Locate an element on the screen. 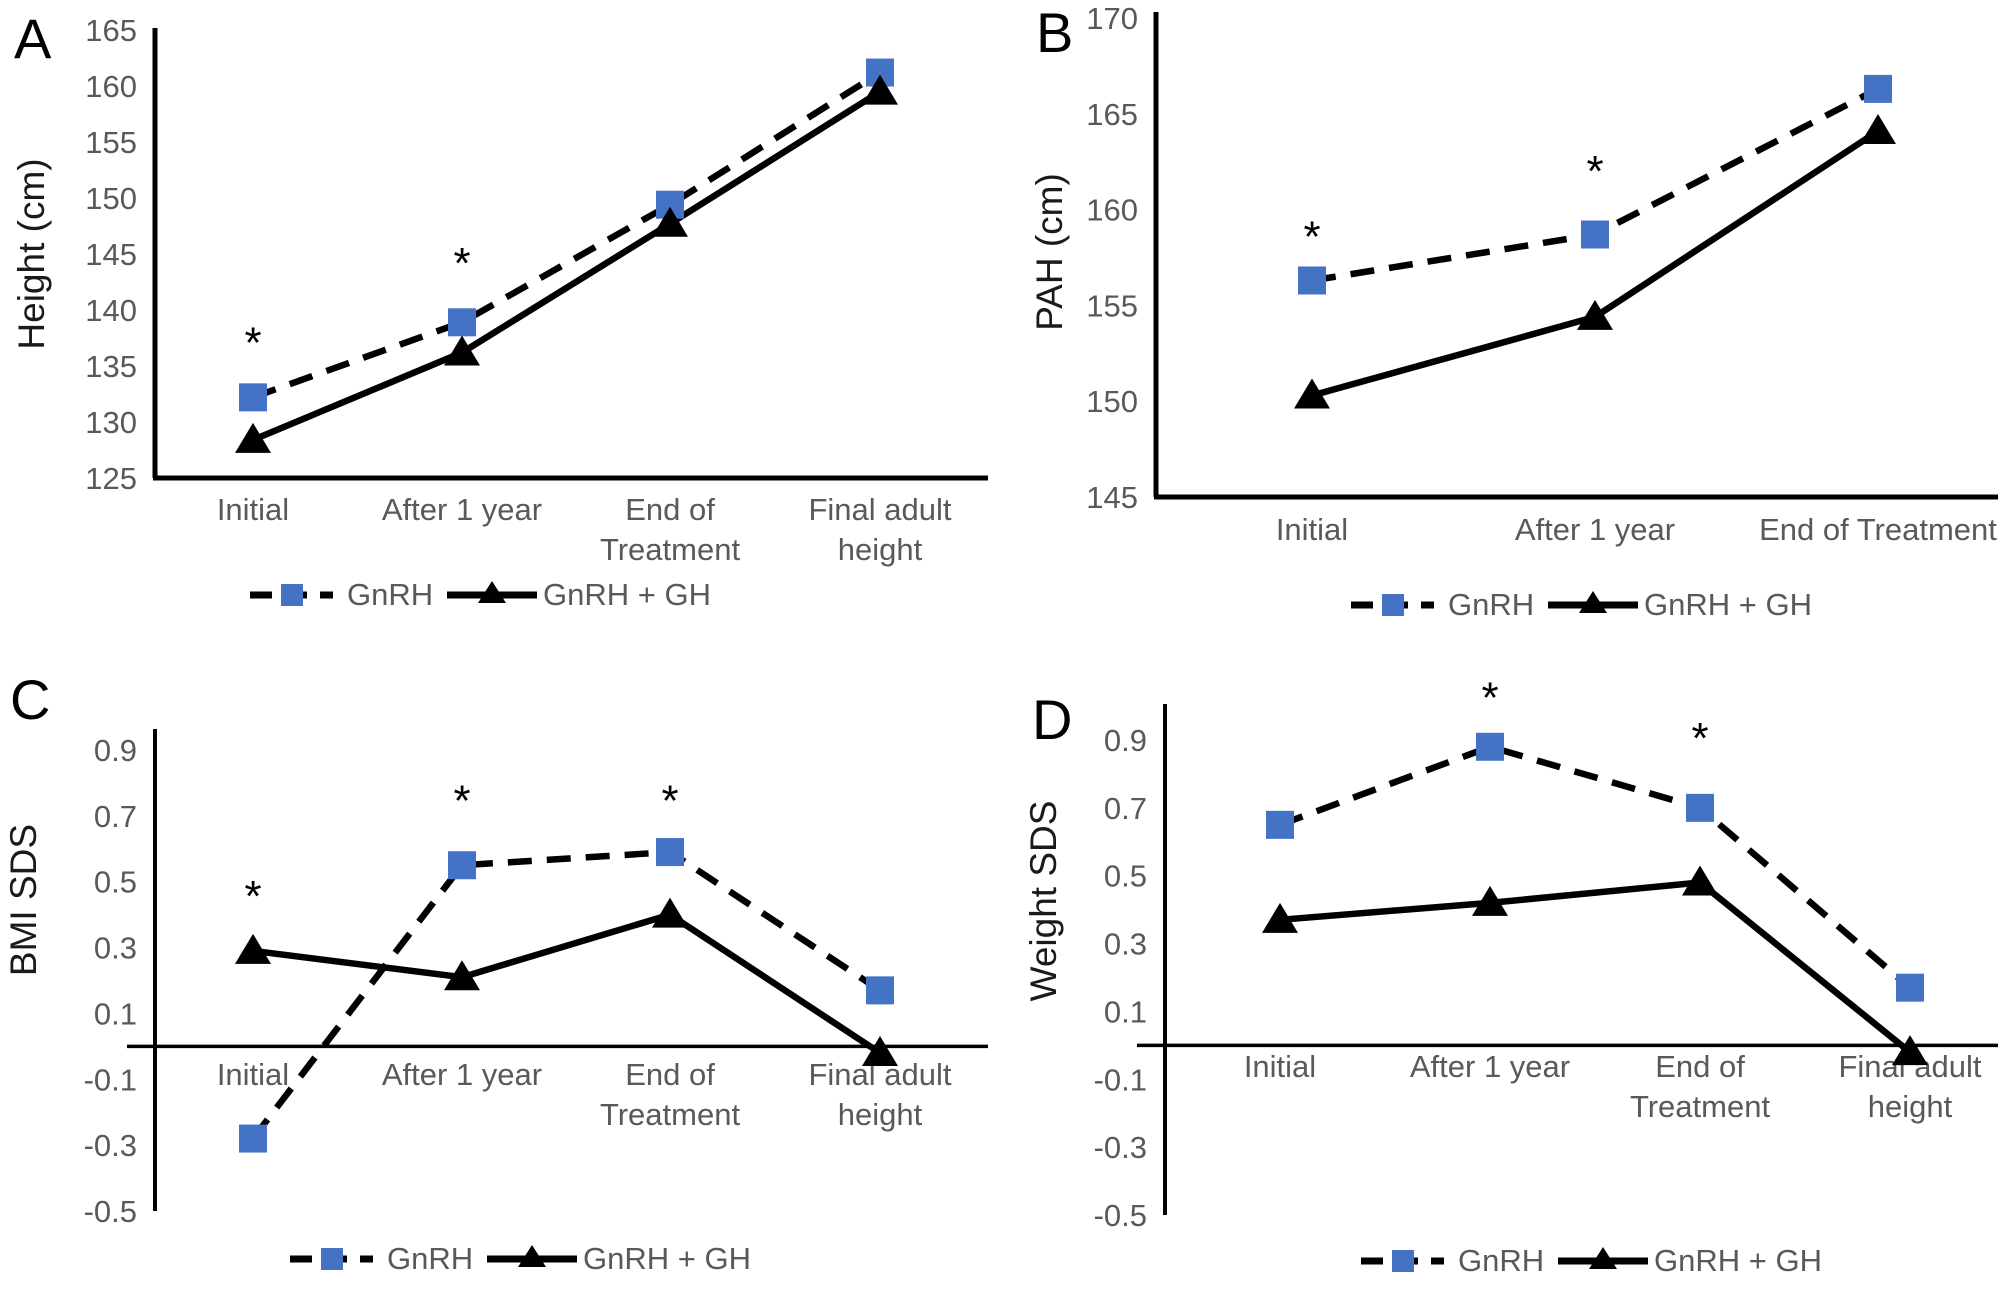 This screenshot has width=2012, height=1298. y-tick-label: 0.1 is located at coordinates (1125, 1011).